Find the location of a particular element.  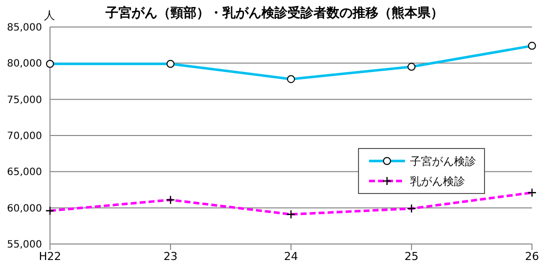

y-tick-label: 80,000 is located at coordinates (24, 64).